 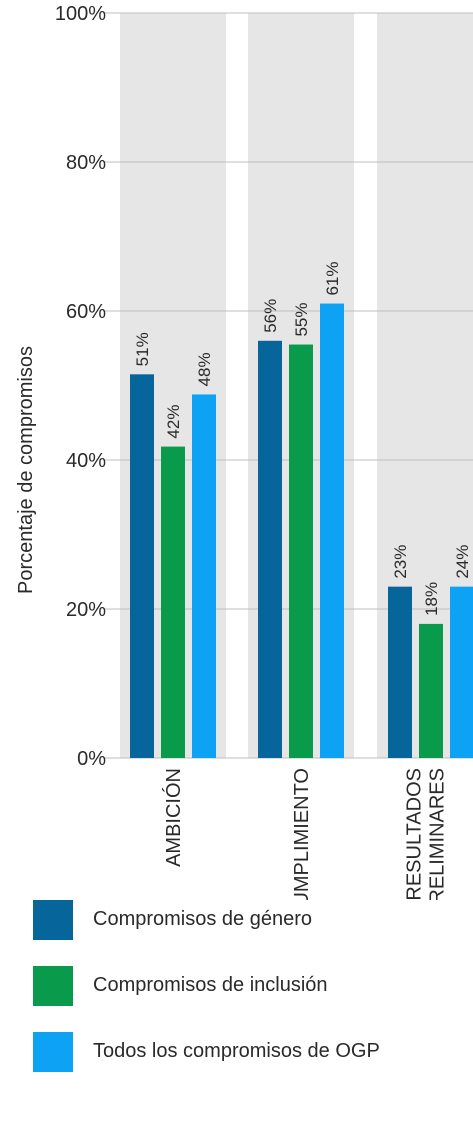 What do you see at coordinates (86, 610) in the screenshot?
I see `y-tick-label: 20%` at bounding box center [86, 610].